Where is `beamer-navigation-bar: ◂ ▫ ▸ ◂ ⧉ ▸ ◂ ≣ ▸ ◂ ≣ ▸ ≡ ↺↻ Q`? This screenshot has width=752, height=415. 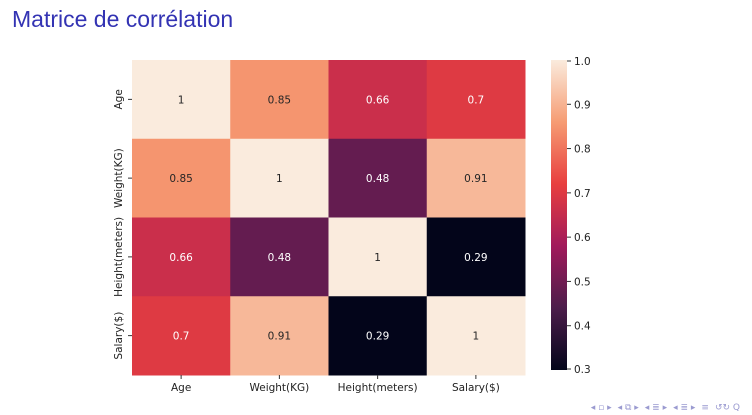
beamer-navigation-bar: ◂ ▫ ▸ ◂ ⧉ ▸ ◂ ≣ ▸ ◂ ≣ ▸ ≡ ↺↻ Q is located at coordinates (665, 408).